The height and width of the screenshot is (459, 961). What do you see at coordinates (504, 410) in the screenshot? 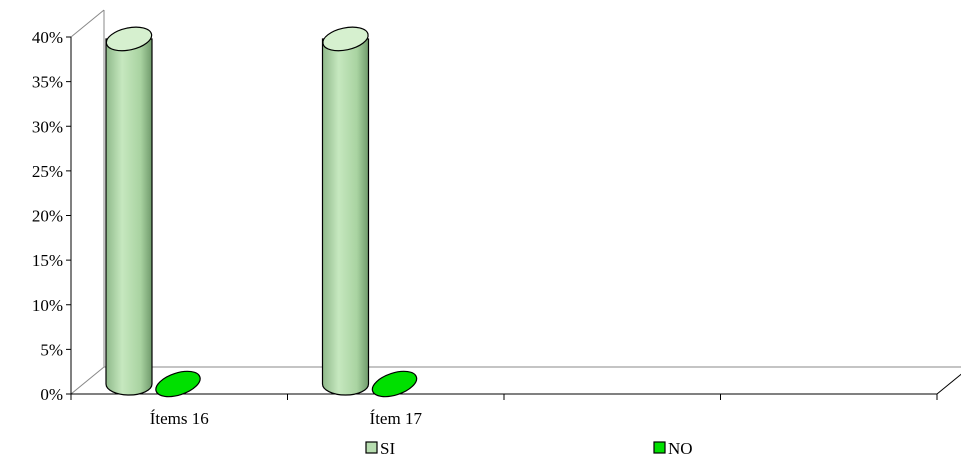
I see `x-axis: Ítems 16 Ítem 17` at bounding box center [504, 410].